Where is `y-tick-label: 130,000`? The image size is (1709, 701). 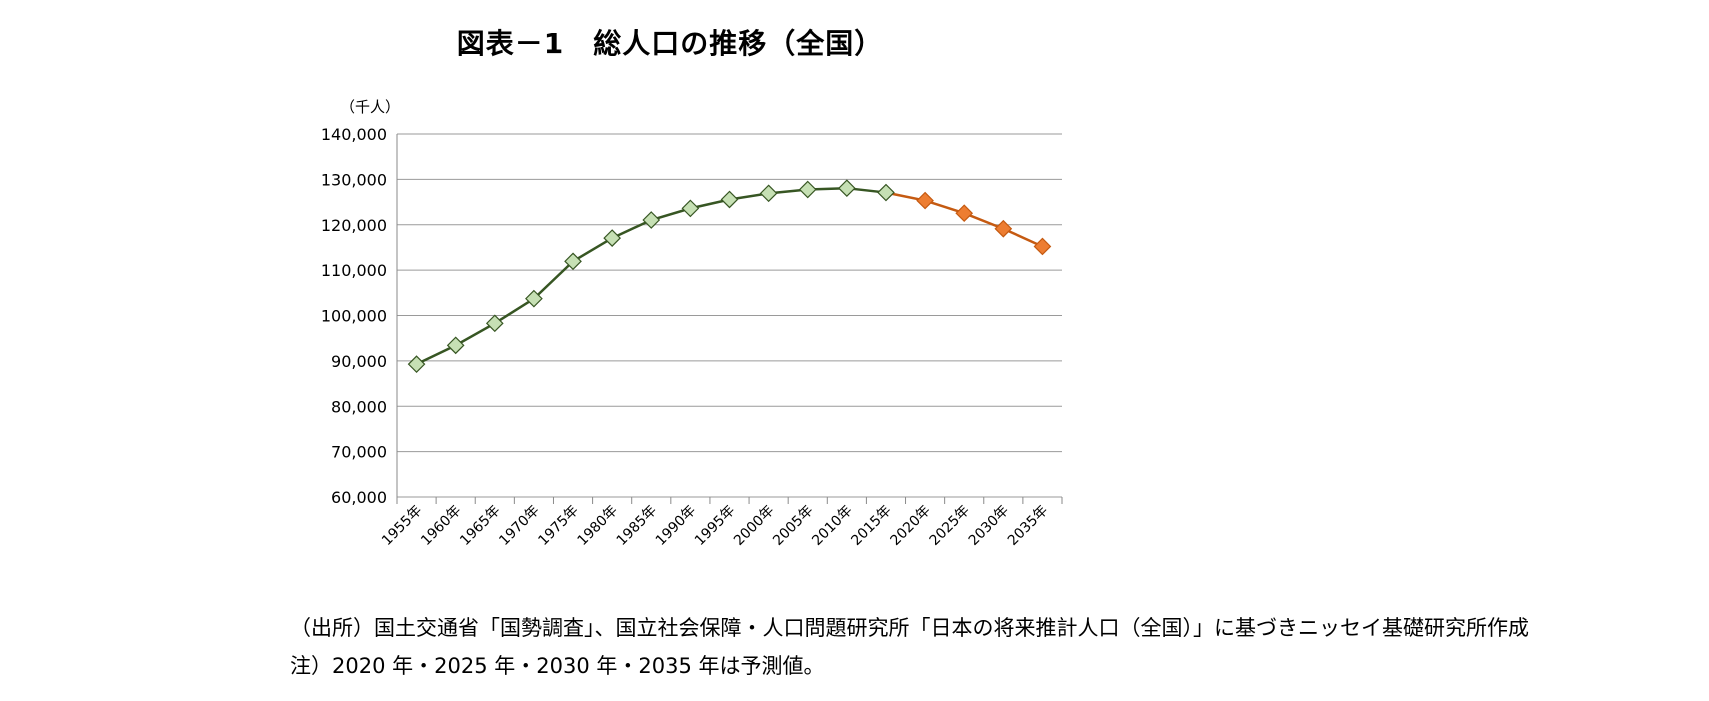 y-tick-label: 130,000 is located at coordinates (354, 179).